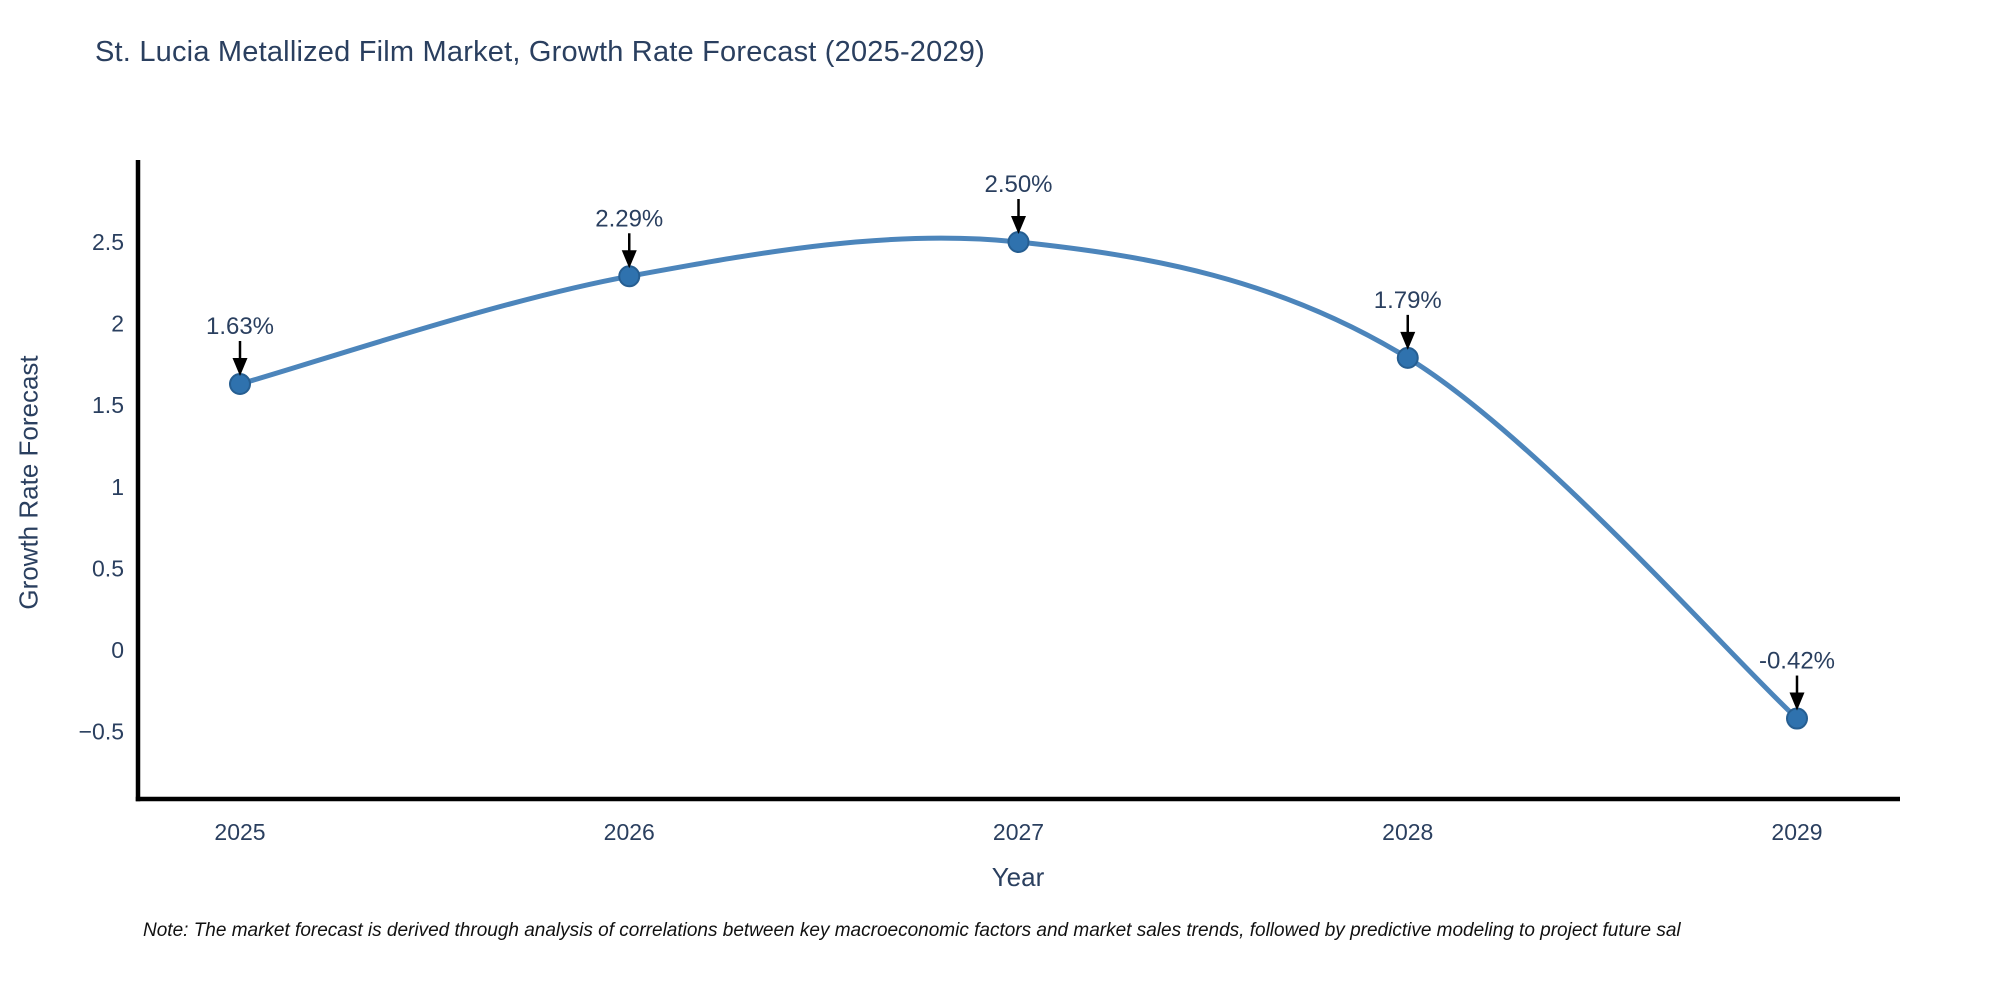 This screenshot has width=2000, height=1000. What do you see at coordinates (108, 405) in the screenshot?
I see `y-tick-label: 1.5` at bounding box center [108, 405].